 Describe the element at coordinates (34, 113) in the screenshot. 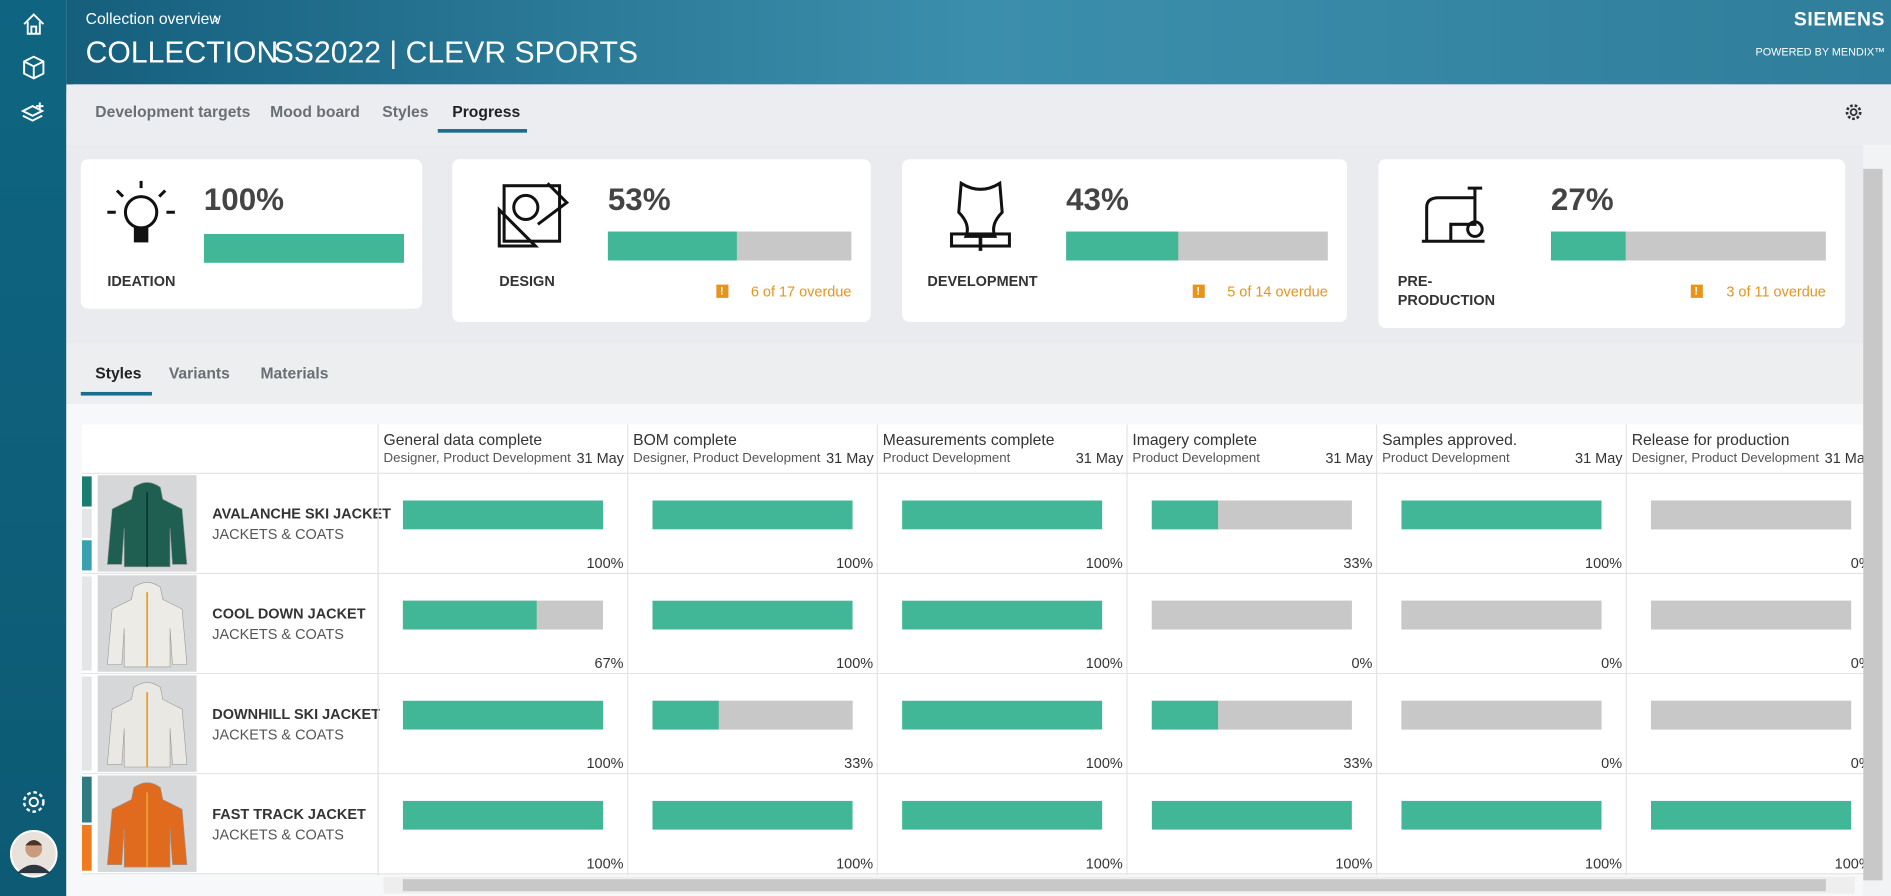

I see `layers-icon` at that location.